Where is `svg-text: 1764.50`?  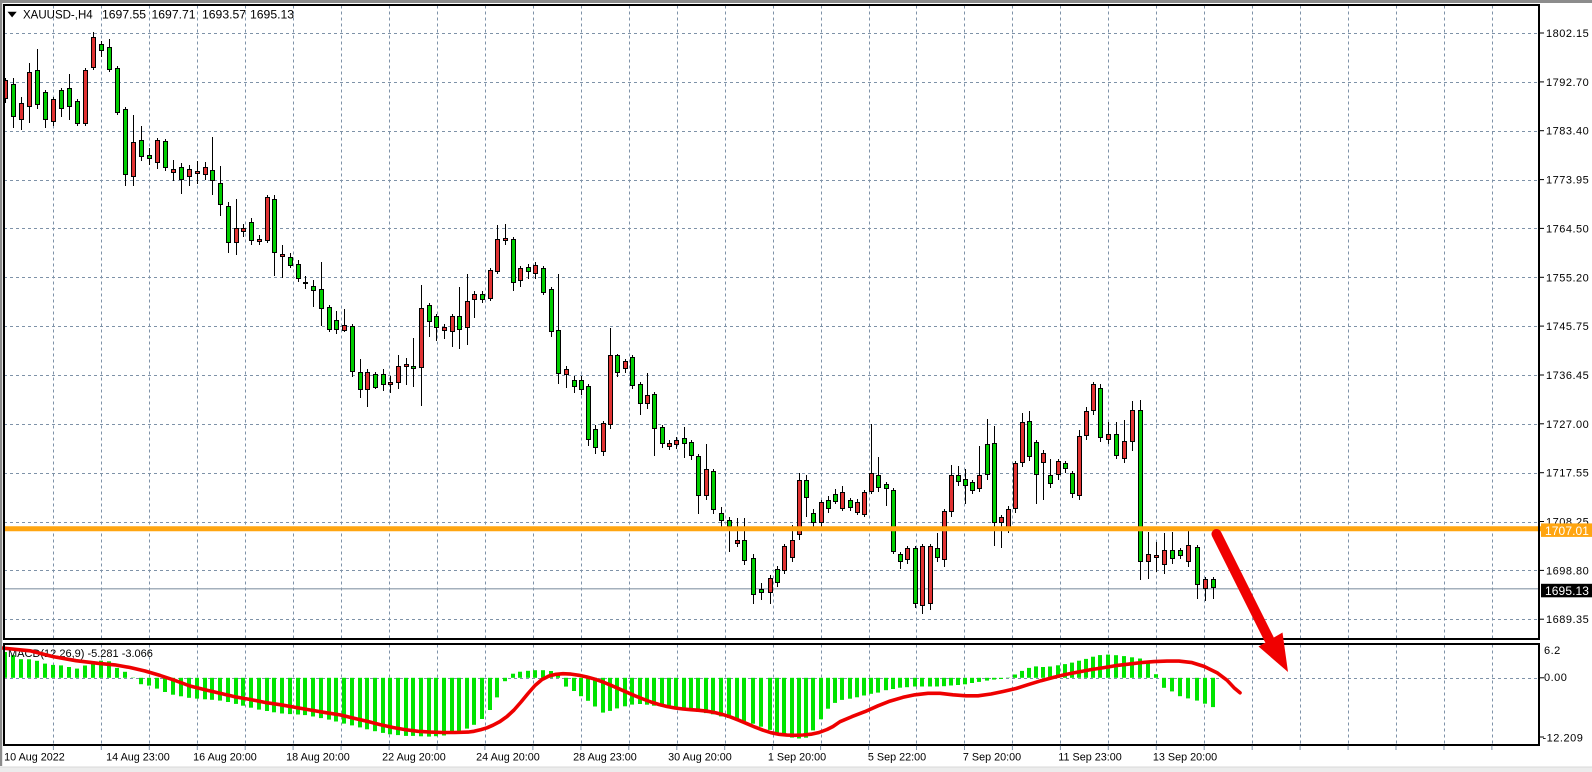 svg-text: 1764.50 is located at coordinates (1567, 229).